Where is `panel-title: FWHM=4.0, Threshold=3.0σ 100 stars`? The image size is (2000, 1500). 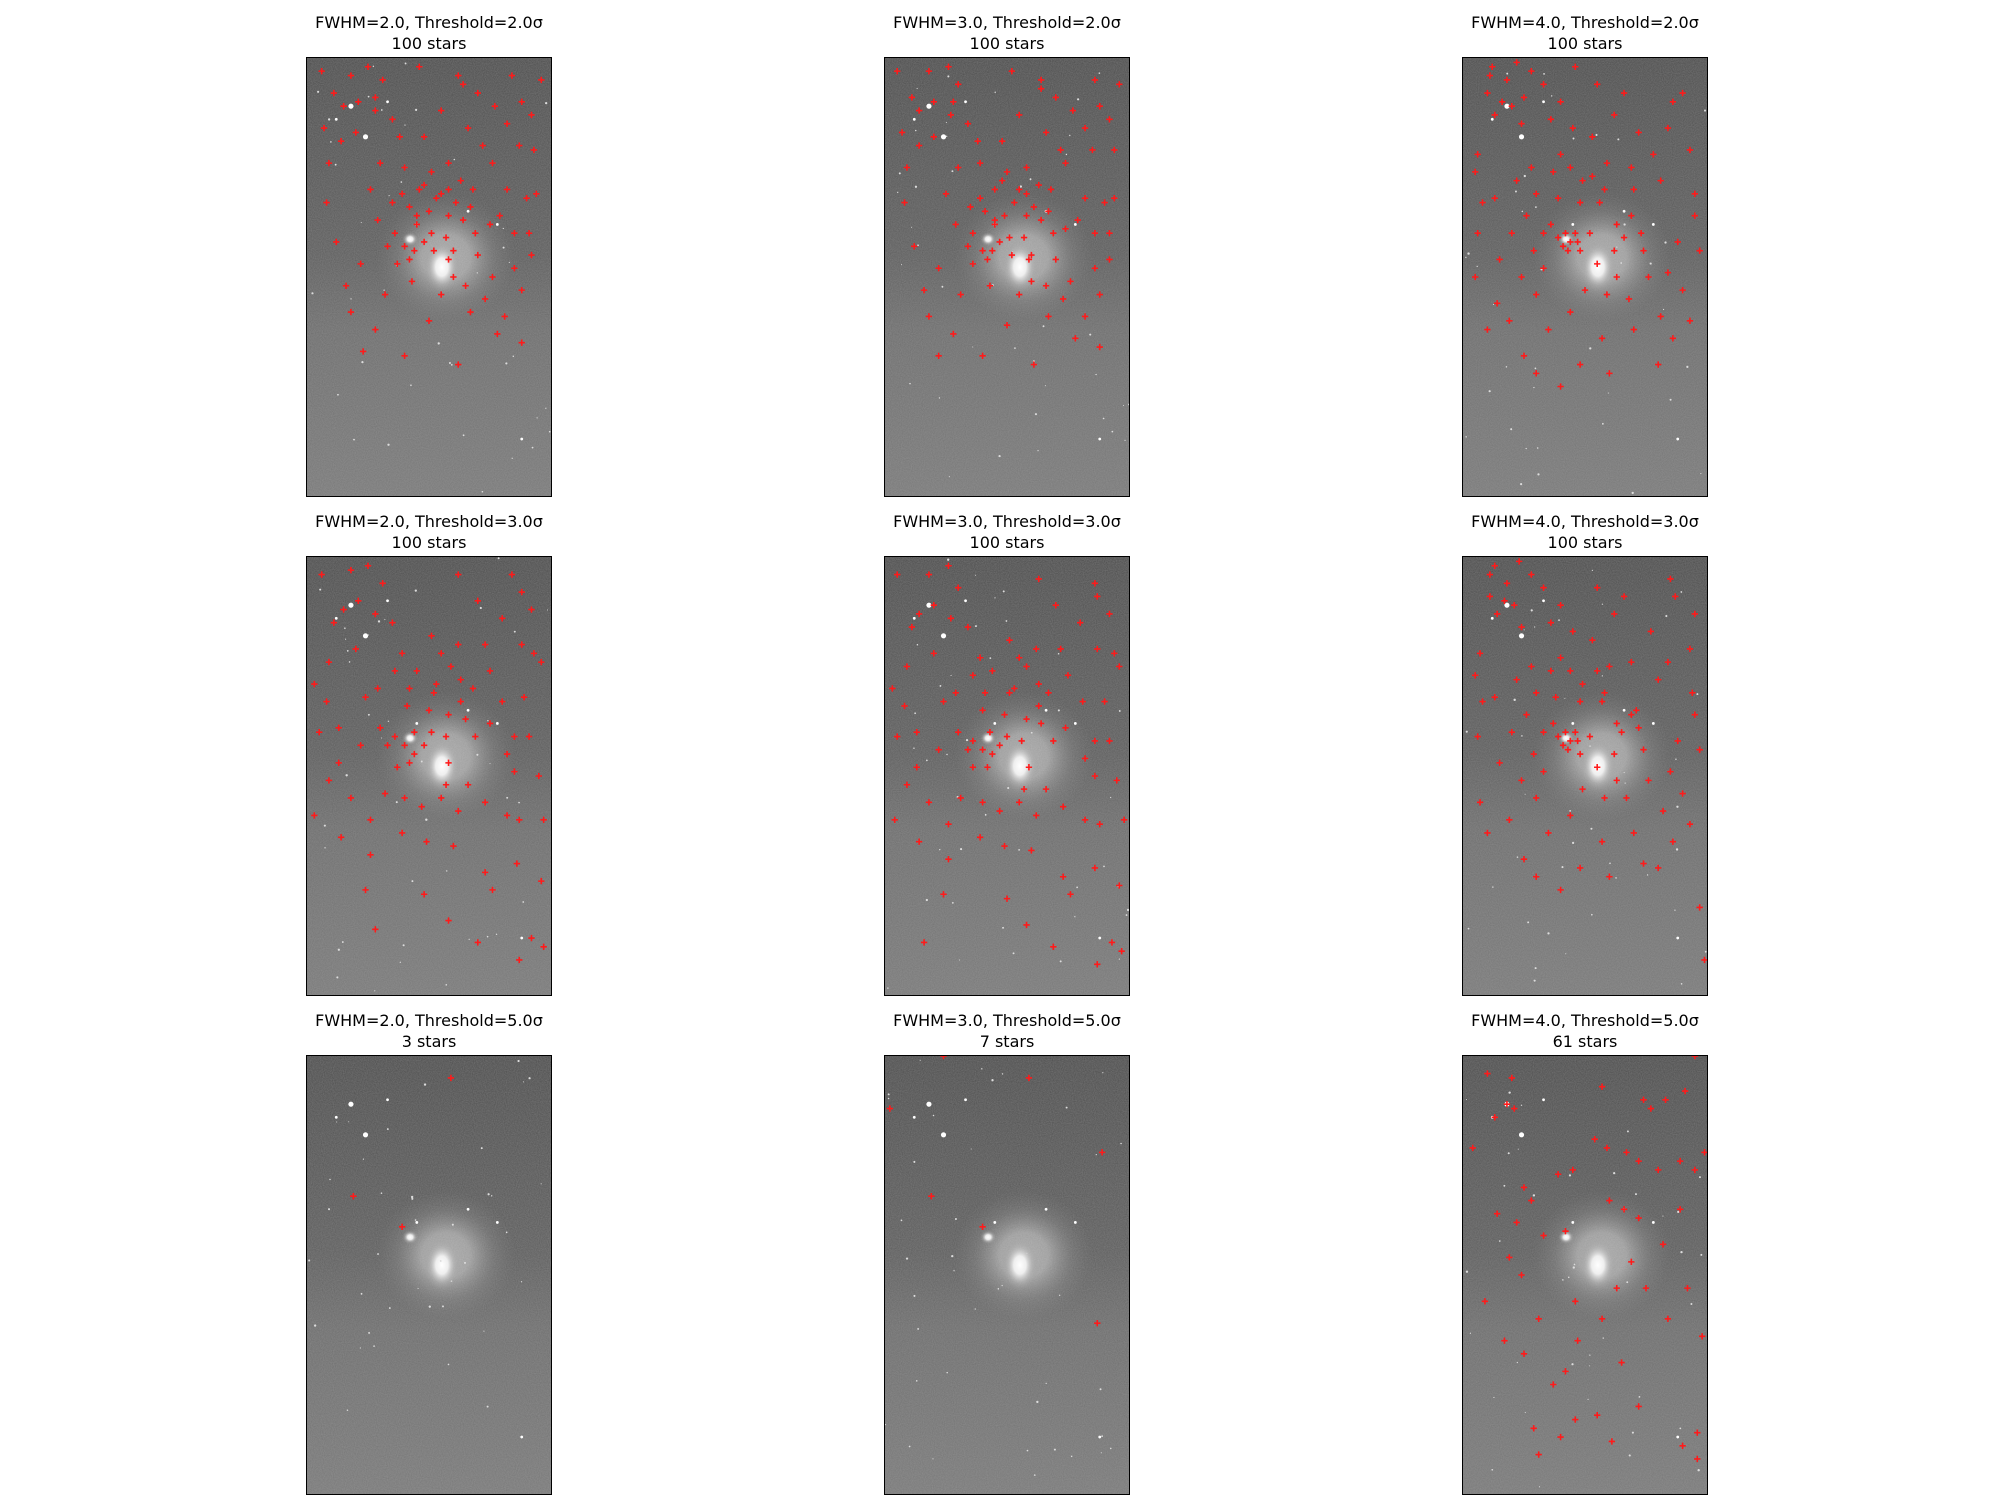
panel-title: FWHM=4.0, Threshold=3.0σ 100 stars is located at coordinates (1585, 532).